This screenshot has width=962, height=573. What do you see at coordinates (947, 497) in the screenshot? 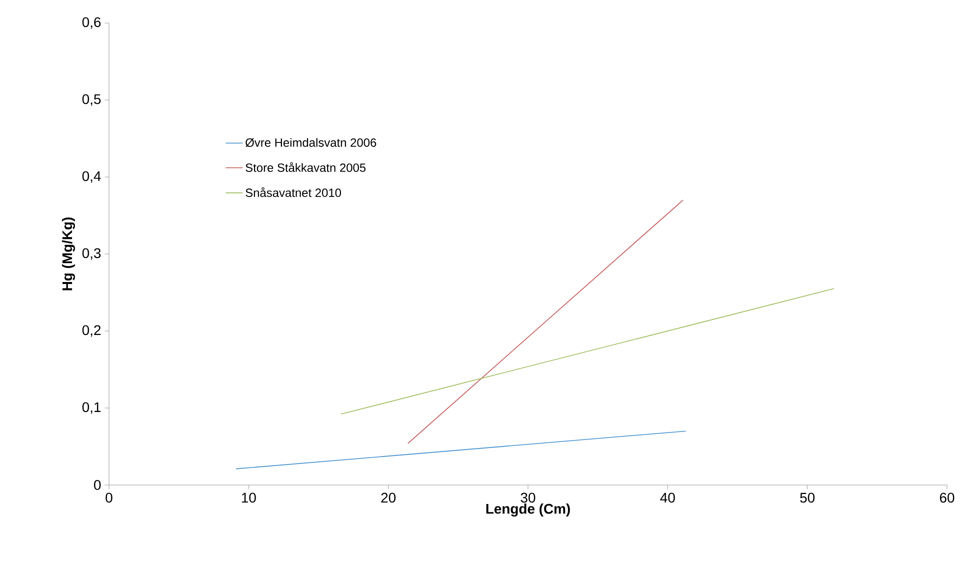
I see `x-tick-label: 60` at bounding box center [947, 497].